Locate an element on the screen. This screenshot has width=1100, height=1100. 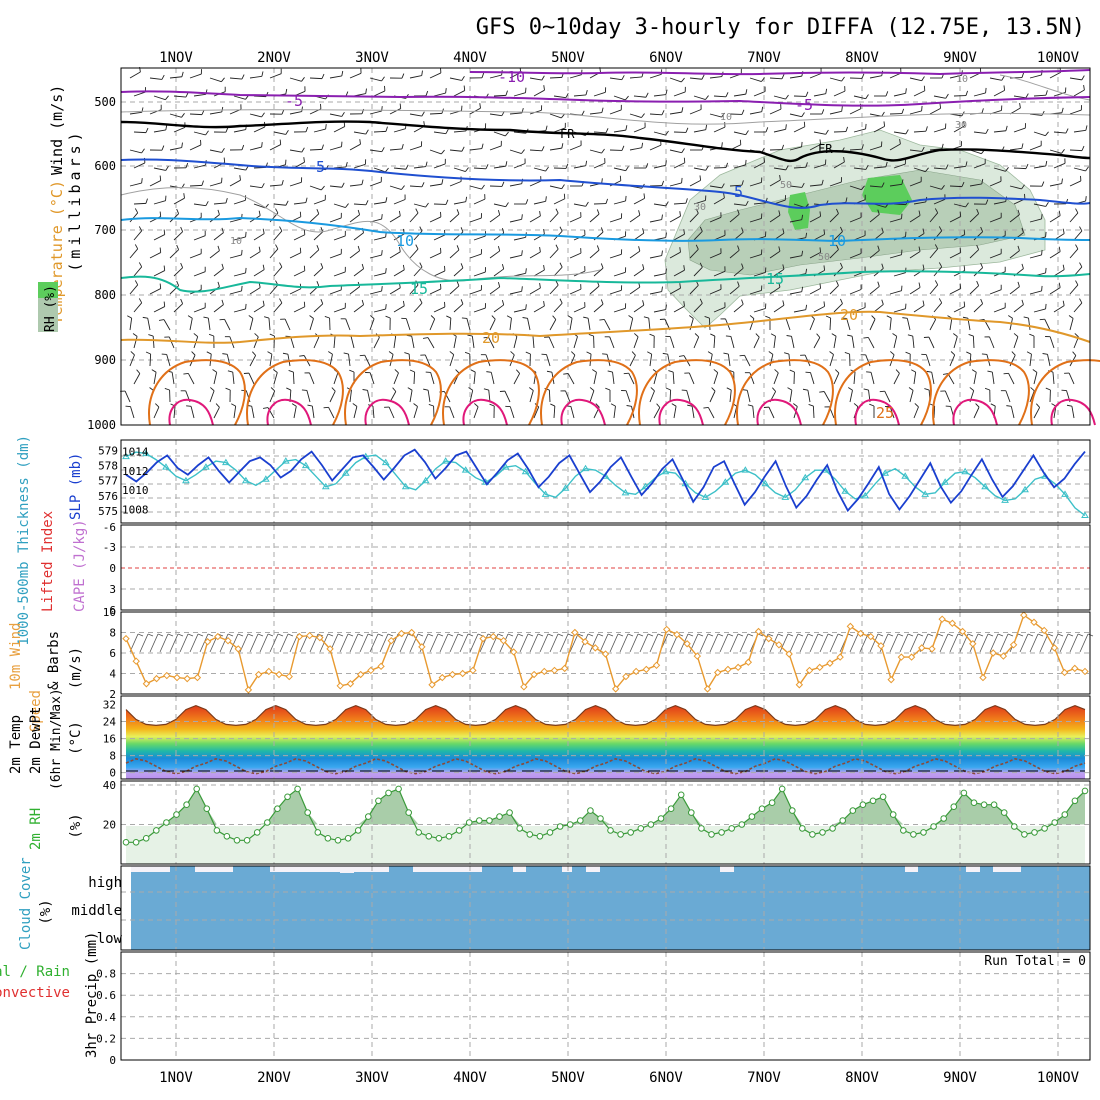
ylabel-convective: Convective is located at coordinates (35, 993).